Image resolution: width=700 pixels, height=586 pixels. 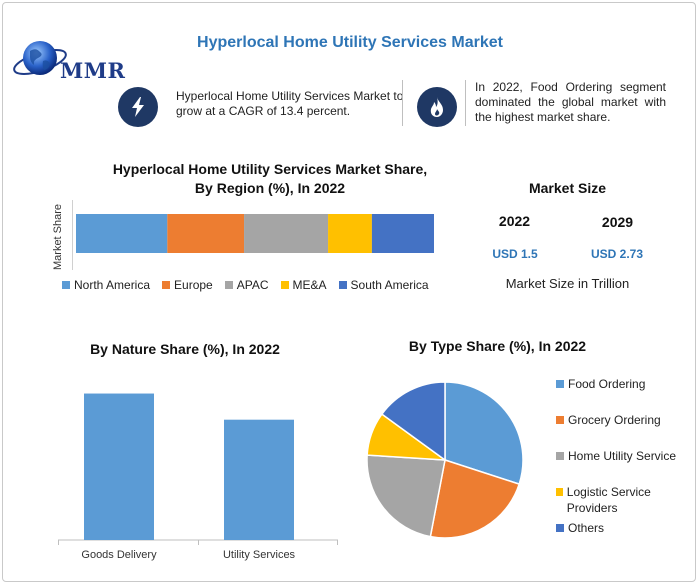 I want to click on region-legend-item-3: ME&A, so click(x=303, y=285).